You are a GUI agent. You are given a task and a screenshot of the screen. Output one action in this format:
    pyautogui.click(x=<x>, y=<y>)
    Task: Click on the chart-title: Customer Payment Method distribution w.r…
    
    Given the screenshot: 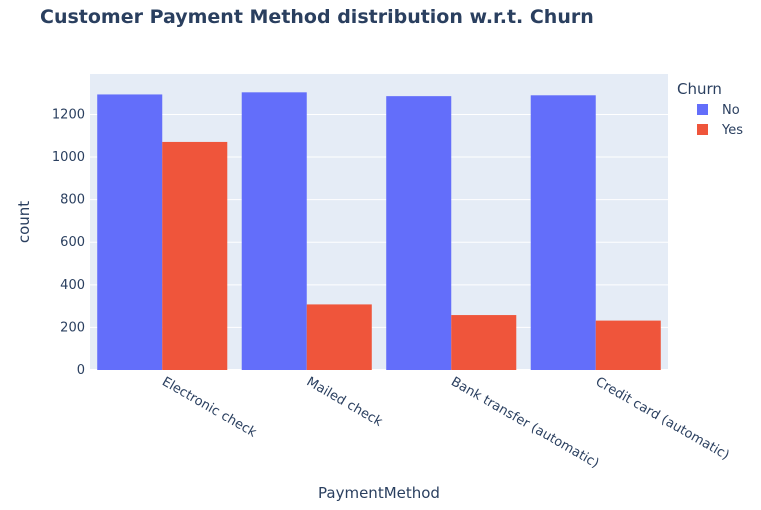 What is the action you would take?
    pyautogui.click(x=317, y=17)
    